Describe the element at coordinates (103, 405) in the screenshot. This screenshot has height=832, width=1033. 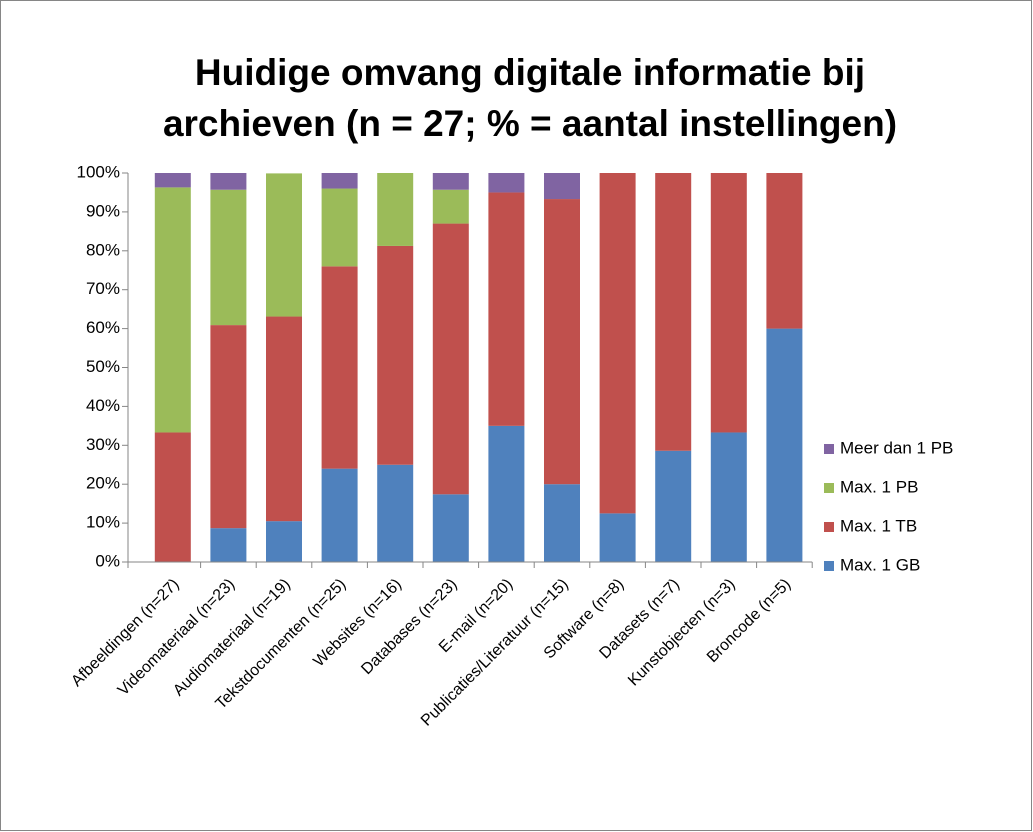
I see `y-tick-label: 40%` at that location.